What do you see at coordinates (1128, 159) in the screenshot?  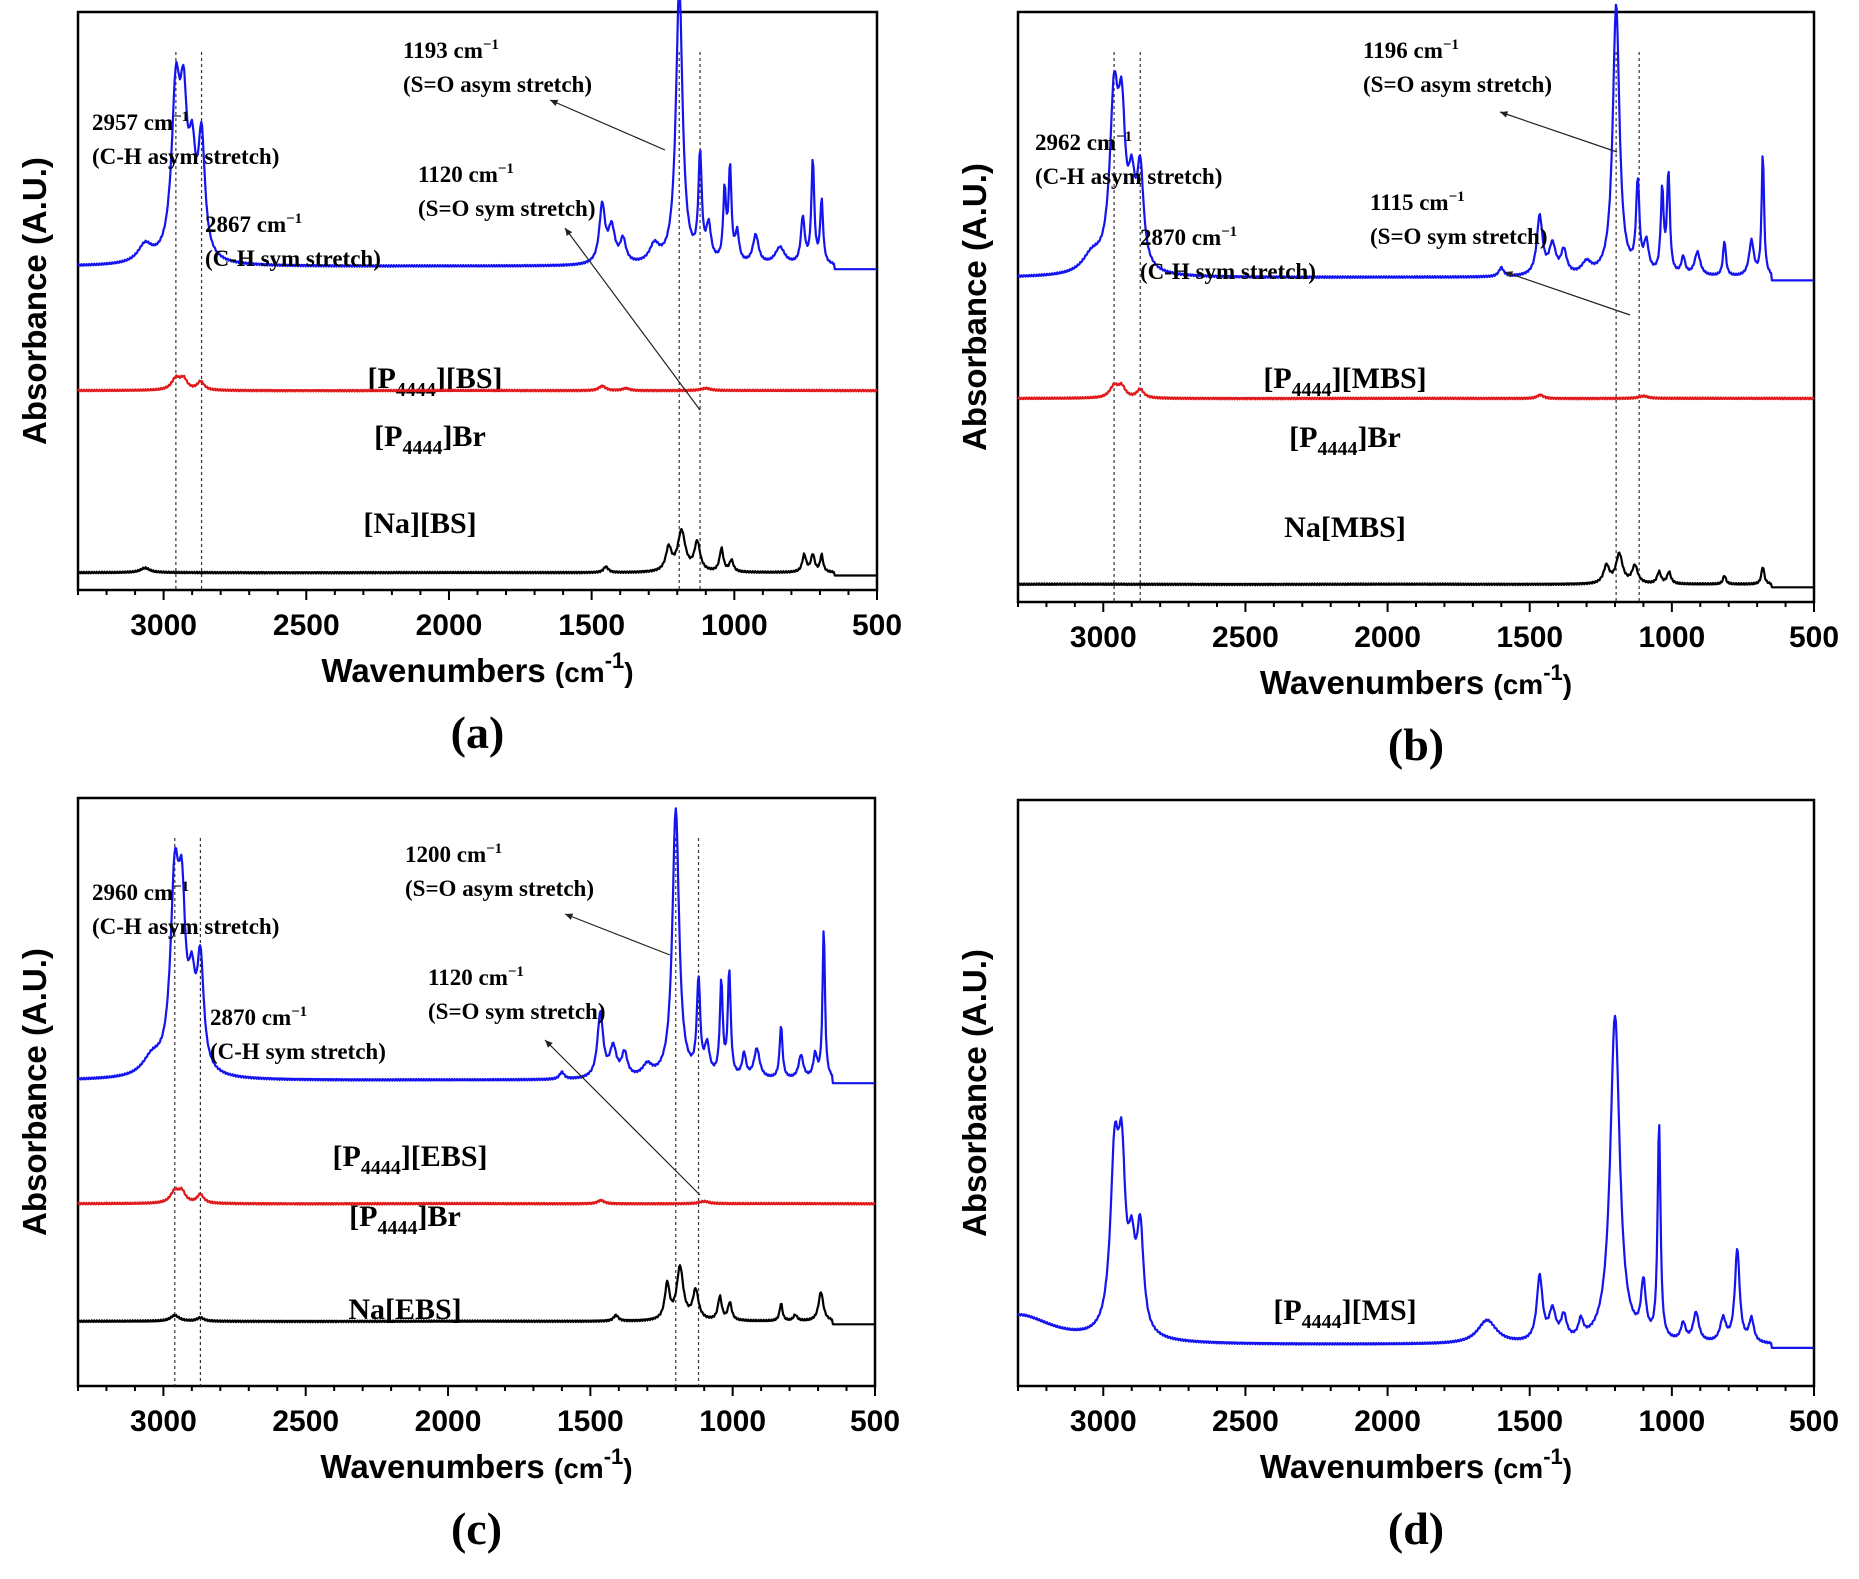 I see `peak-annotation: 2962 cm−1 (C-H asym stretch)` at bounding box center [1128, 159].